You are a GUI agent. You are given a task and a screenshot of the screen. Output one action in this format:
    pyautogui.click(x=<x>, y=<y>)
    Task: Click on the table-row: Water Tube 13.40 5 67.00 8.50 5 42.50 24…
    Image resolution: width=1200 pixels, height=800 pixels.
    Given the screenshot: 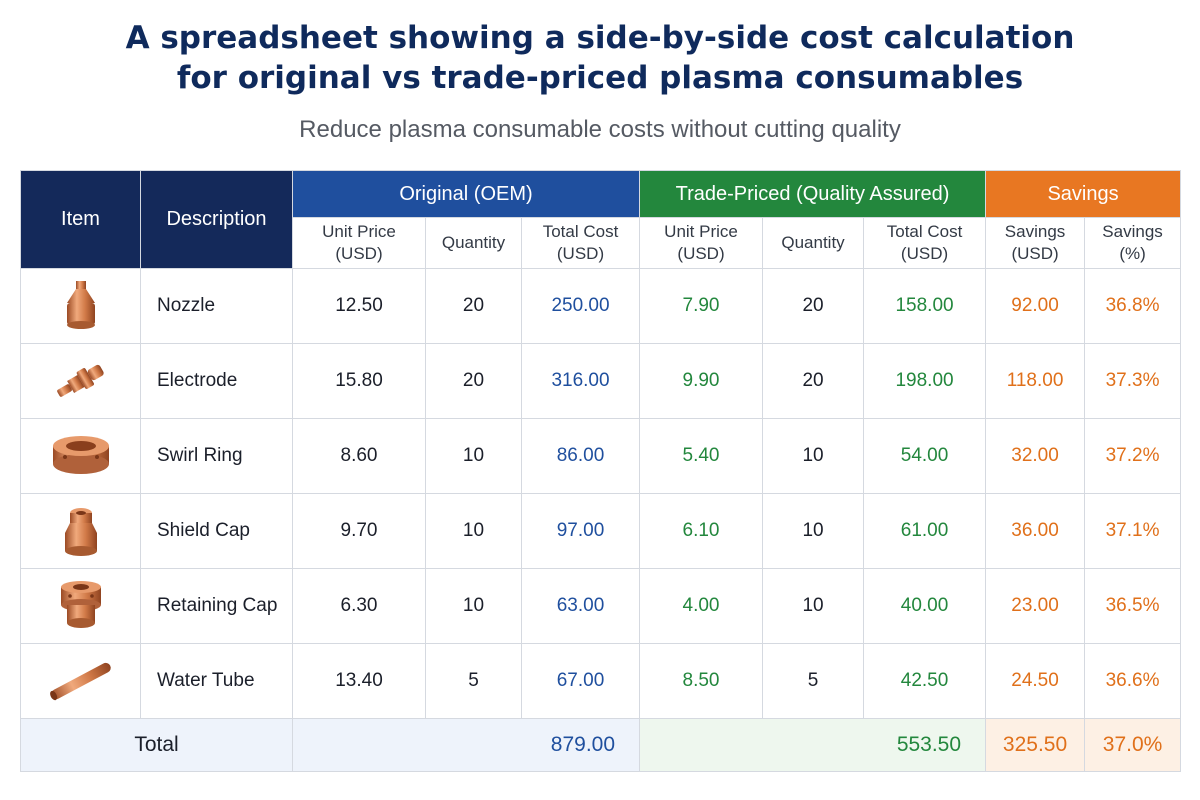 What is the action you would take?
    pyautogui.click(x=601, y=681)
    